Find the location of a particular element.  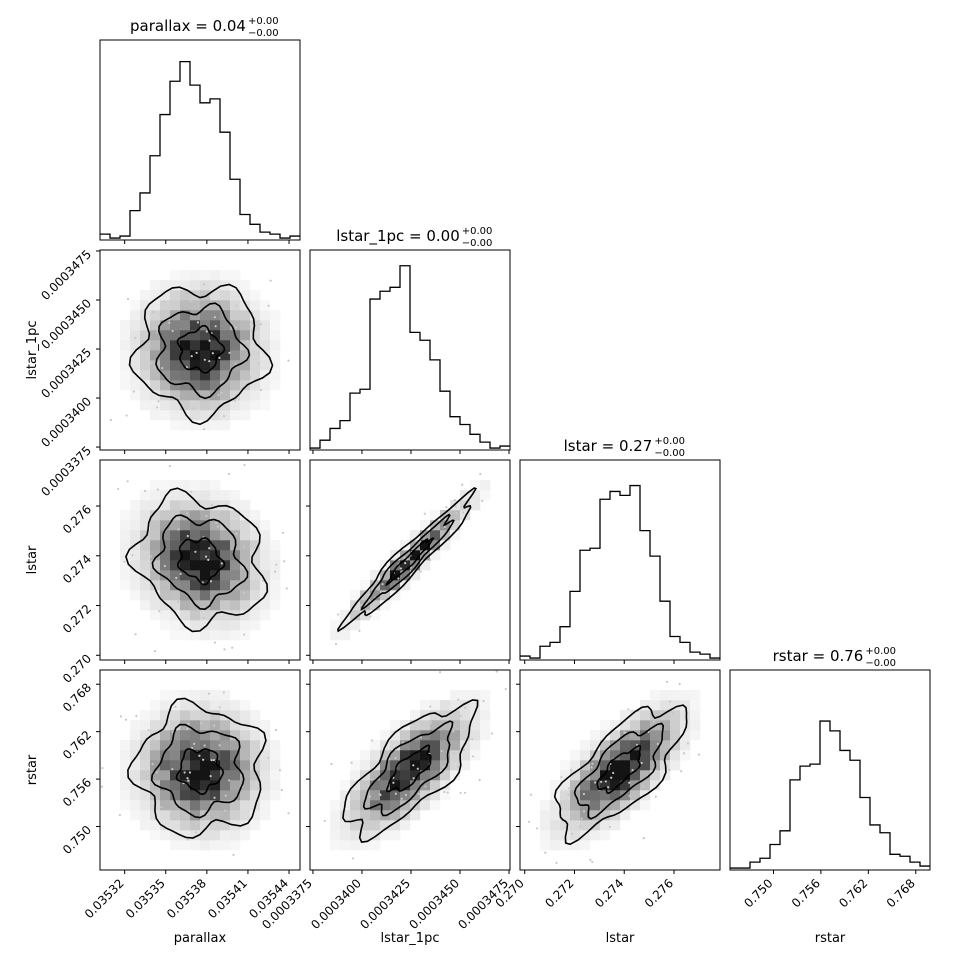

x-axis-label: lstar_1pc is located at coordinates (410, 938).